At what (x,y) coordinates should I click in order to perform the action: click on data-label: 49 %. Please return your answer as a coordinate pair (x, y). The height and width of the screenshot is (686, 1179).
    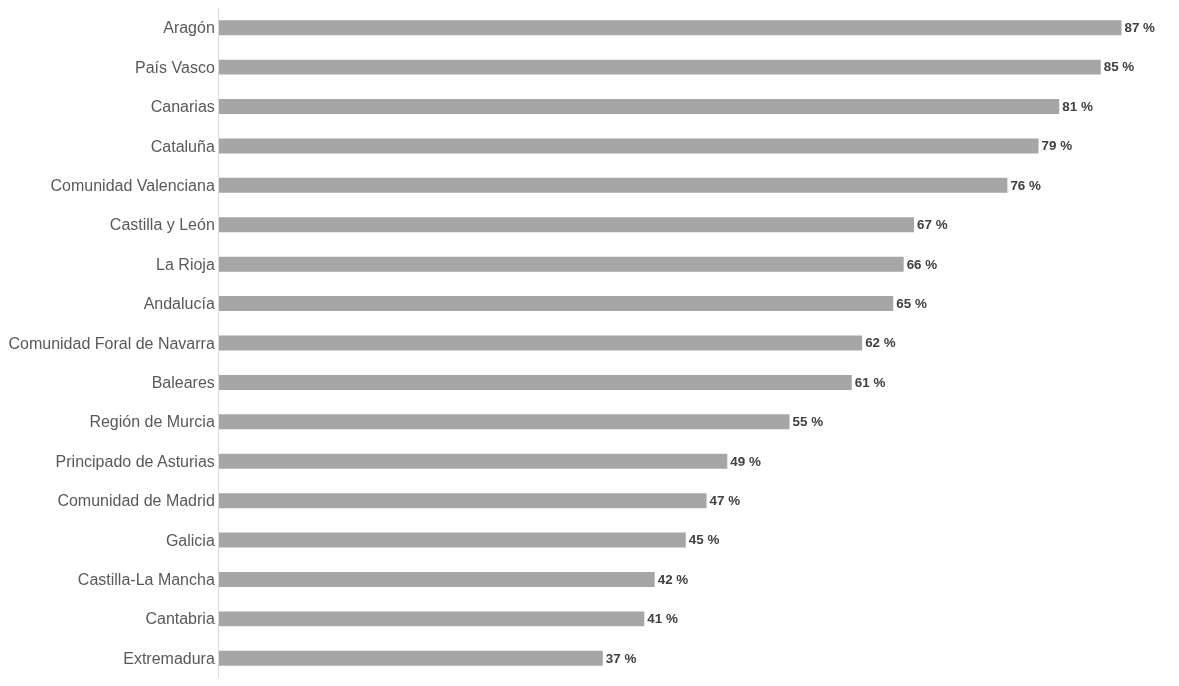
    Looking at the image, I should click on (745, 461).